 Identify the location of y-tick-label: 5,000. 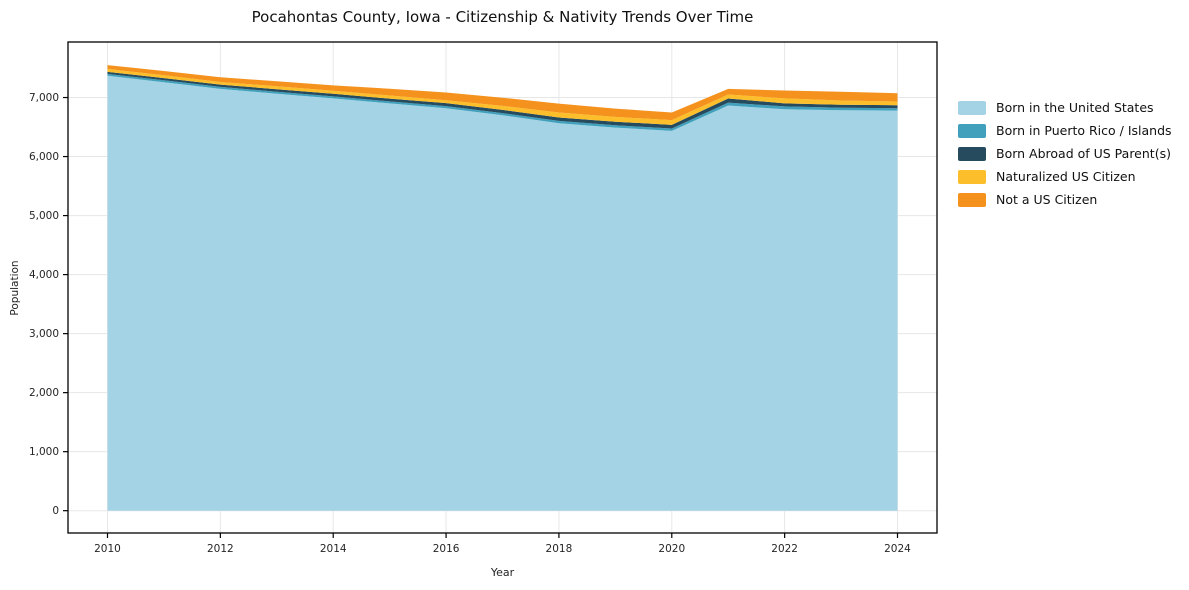
(44, 216).